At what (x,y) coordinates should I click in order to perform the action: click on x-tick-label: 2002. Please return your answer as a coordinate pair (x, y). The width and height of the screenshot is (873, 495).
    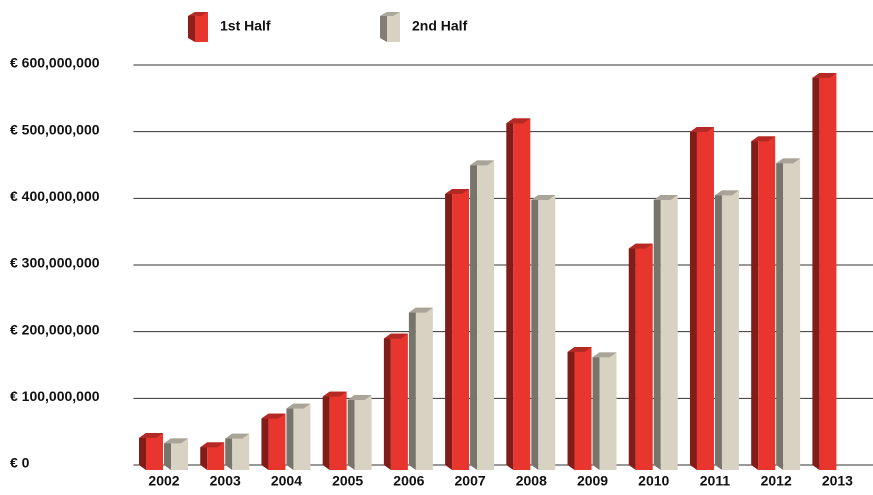
    Looking at the image, I should click on (163, 481).